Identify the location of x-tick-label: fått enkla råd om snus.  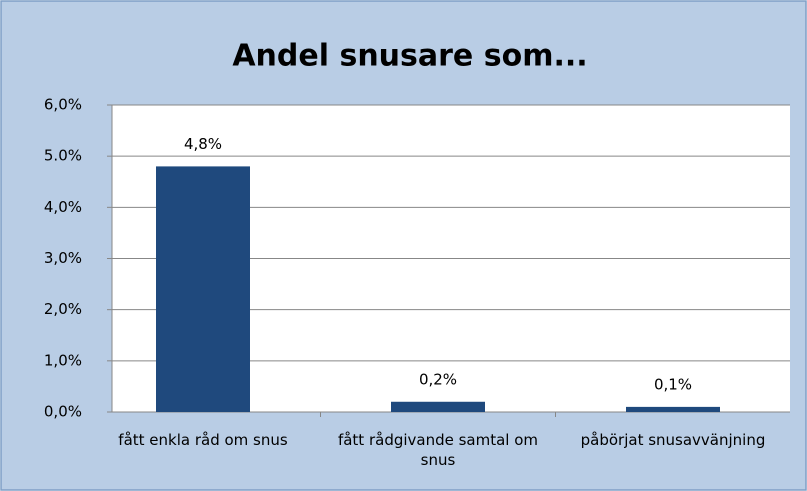
(203, 440).